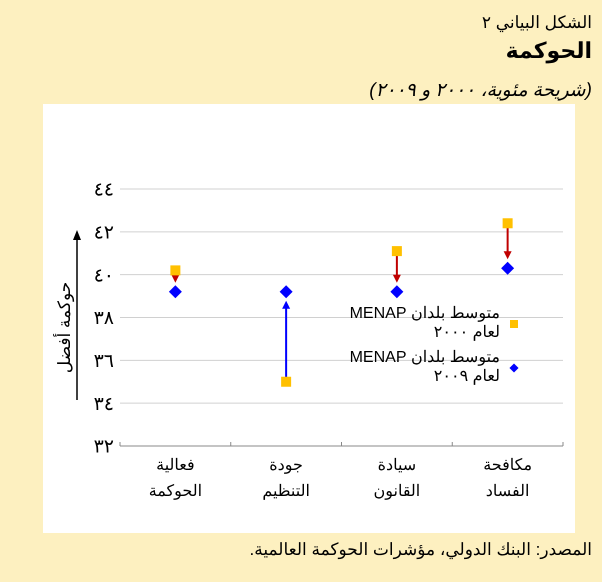 Image resolution: width=602 pixels, height=582 pixels. What do you see at coordinates (104, 404) in the screenshot?
I see `y-tick-label: ٣٤` at bounding box center [104, 404].